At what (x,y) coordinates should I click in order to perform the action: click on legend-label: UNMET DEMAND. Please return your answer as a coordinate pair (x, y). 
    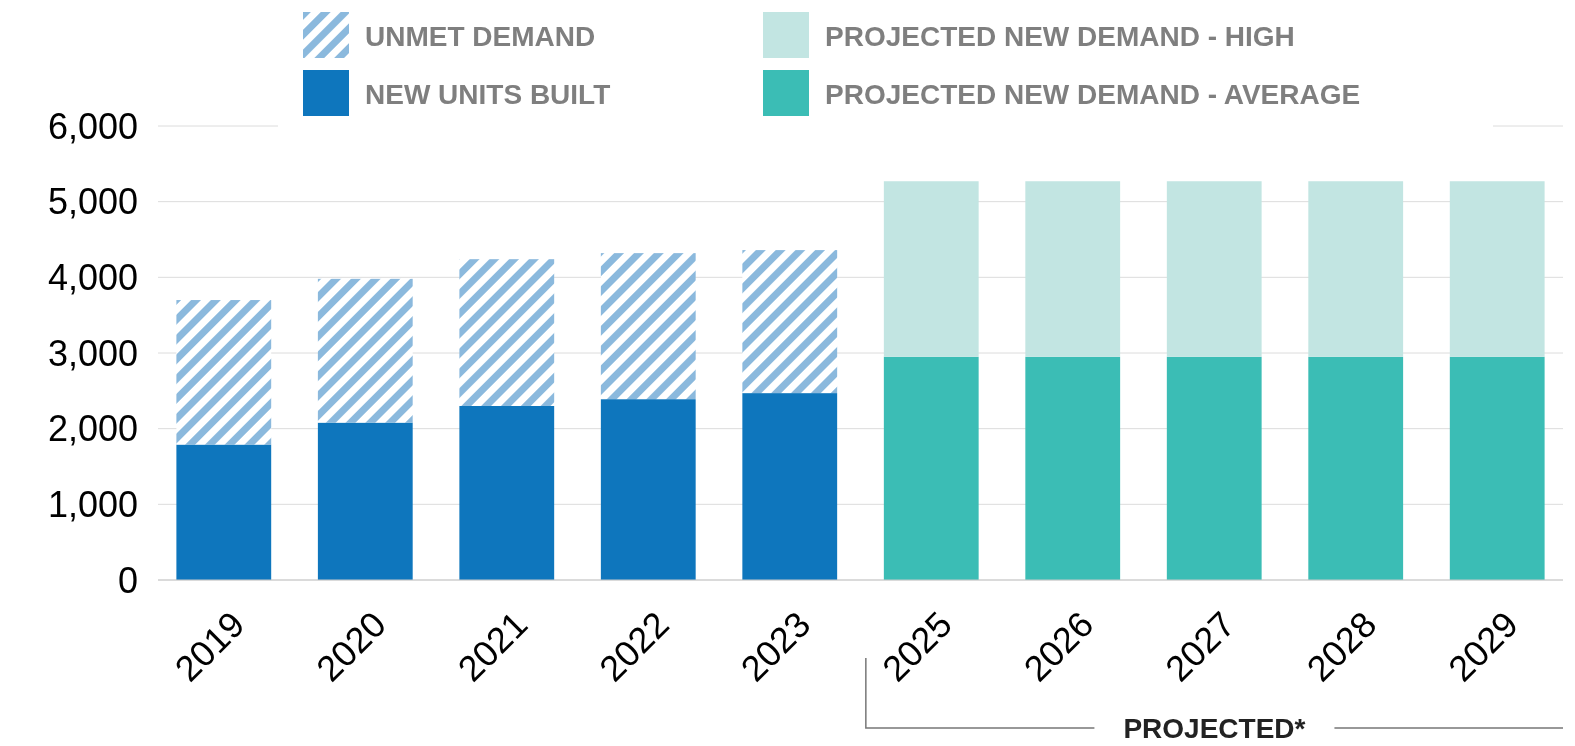
    Looking at the image, I should click on (480, 36).